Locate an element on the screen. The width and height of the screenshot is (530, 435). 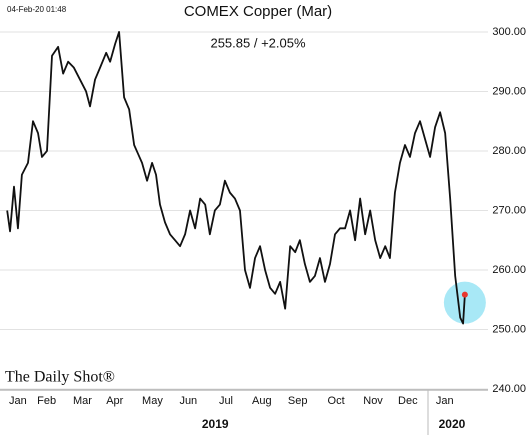
x-tick-label: Mar is located at coordinates (82, 401).